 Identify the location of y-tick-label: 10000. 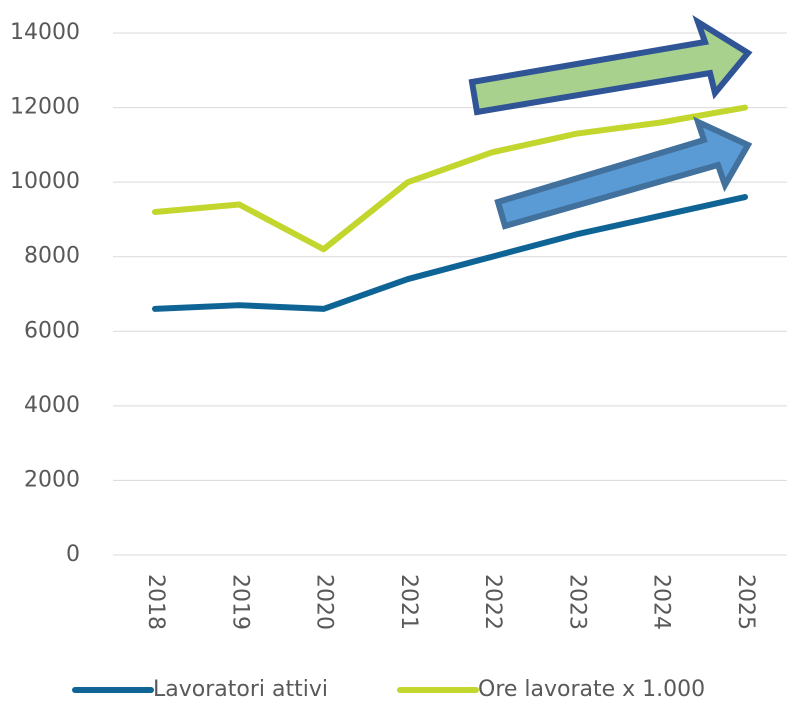
(45, 181).